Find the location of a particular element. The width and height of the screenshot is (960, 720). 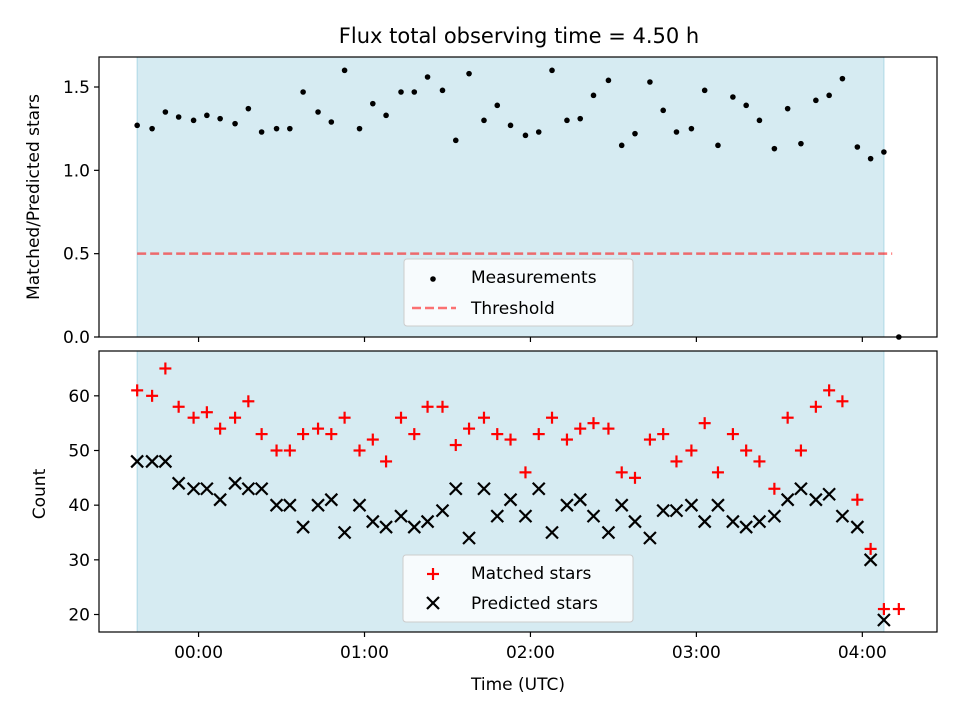

legend-label-measurements: Measurements is located at coordinates (534, 278).